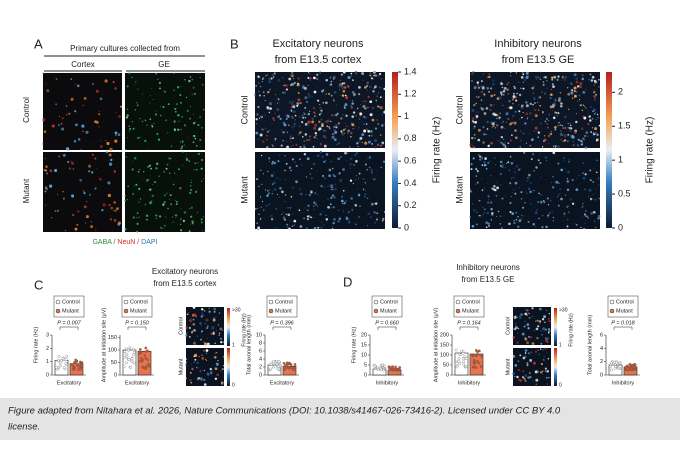 The height and width of the screenshot is (465, 680). I want to click on colorbar-tick-label: 1, so click(560, 345).